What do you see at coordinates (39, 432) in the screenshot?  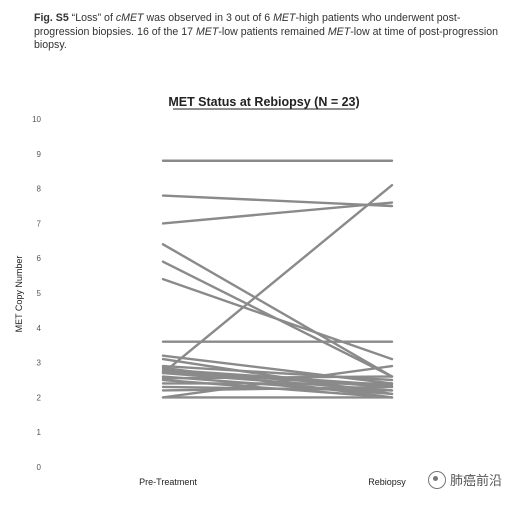 I see `y-tick-label: 1` at bounding box center [39, 432].